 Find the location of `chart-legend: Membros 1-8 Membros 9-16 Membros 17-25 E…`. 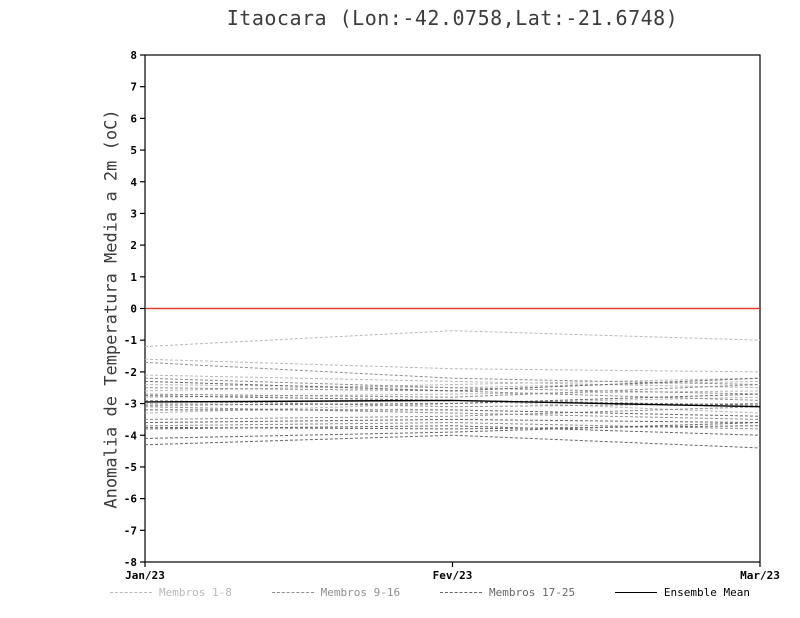

chart-legend: Membros 1-8 Membros 9-16 Membros 17-25 E… is located at coordinates (430, 592).